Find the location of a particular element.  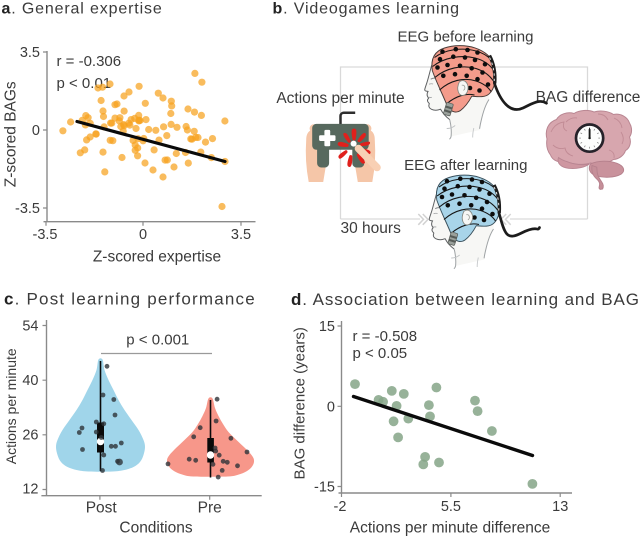

svg-text: c. Post learning performance is located at coordinates (130, 299).